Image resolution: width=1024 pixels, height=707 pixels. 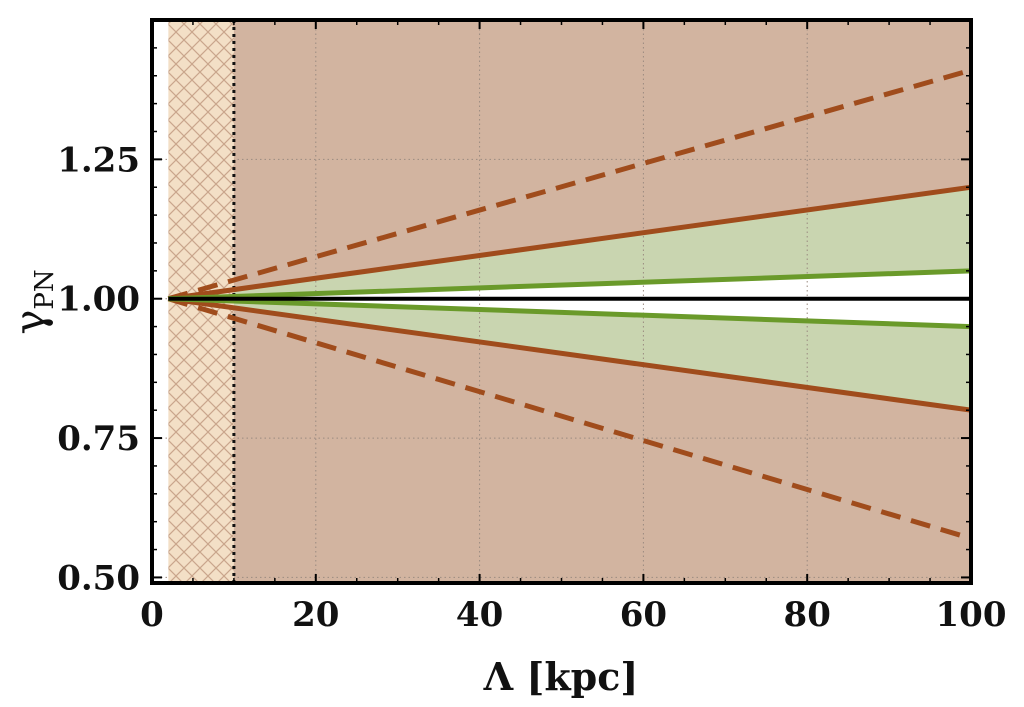 What do you see at coordinates (561, 676) in the screenshot?
I see `x-axis-title: Λ [kpc]` at bounding box center [561, 676].